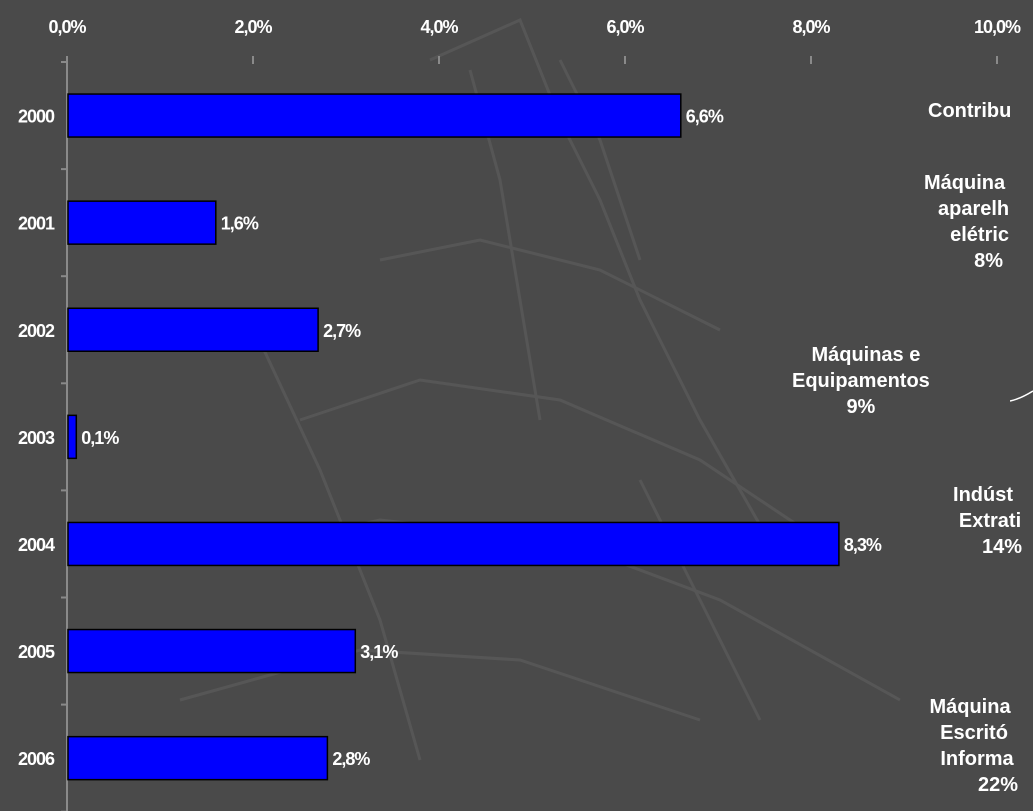  I want to click on y-category-label: 2004, so click(36, 545).